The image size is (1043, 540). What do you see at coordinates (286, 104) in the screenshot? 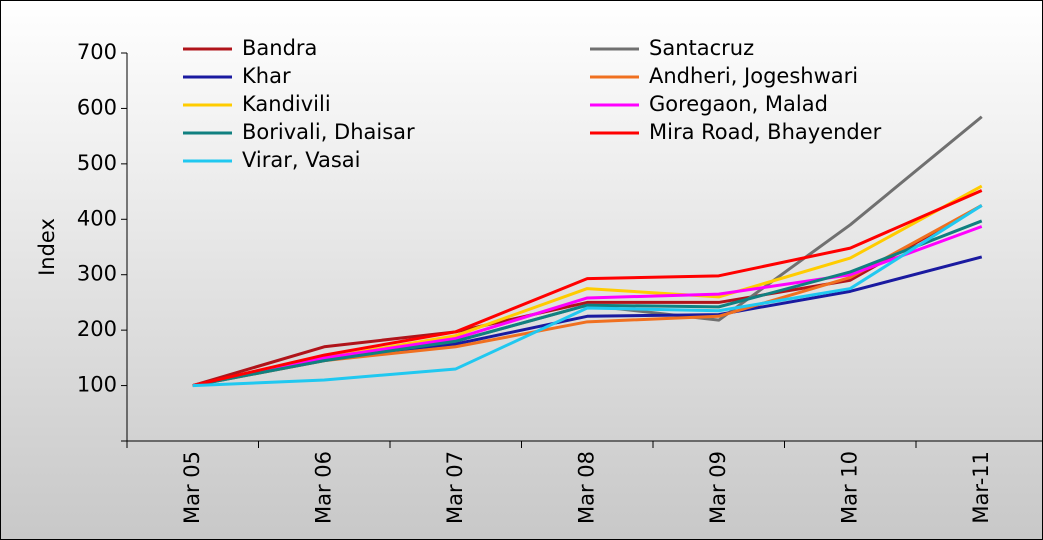
I see `legend-label: Kandivili` at bounding box center [286, 104].